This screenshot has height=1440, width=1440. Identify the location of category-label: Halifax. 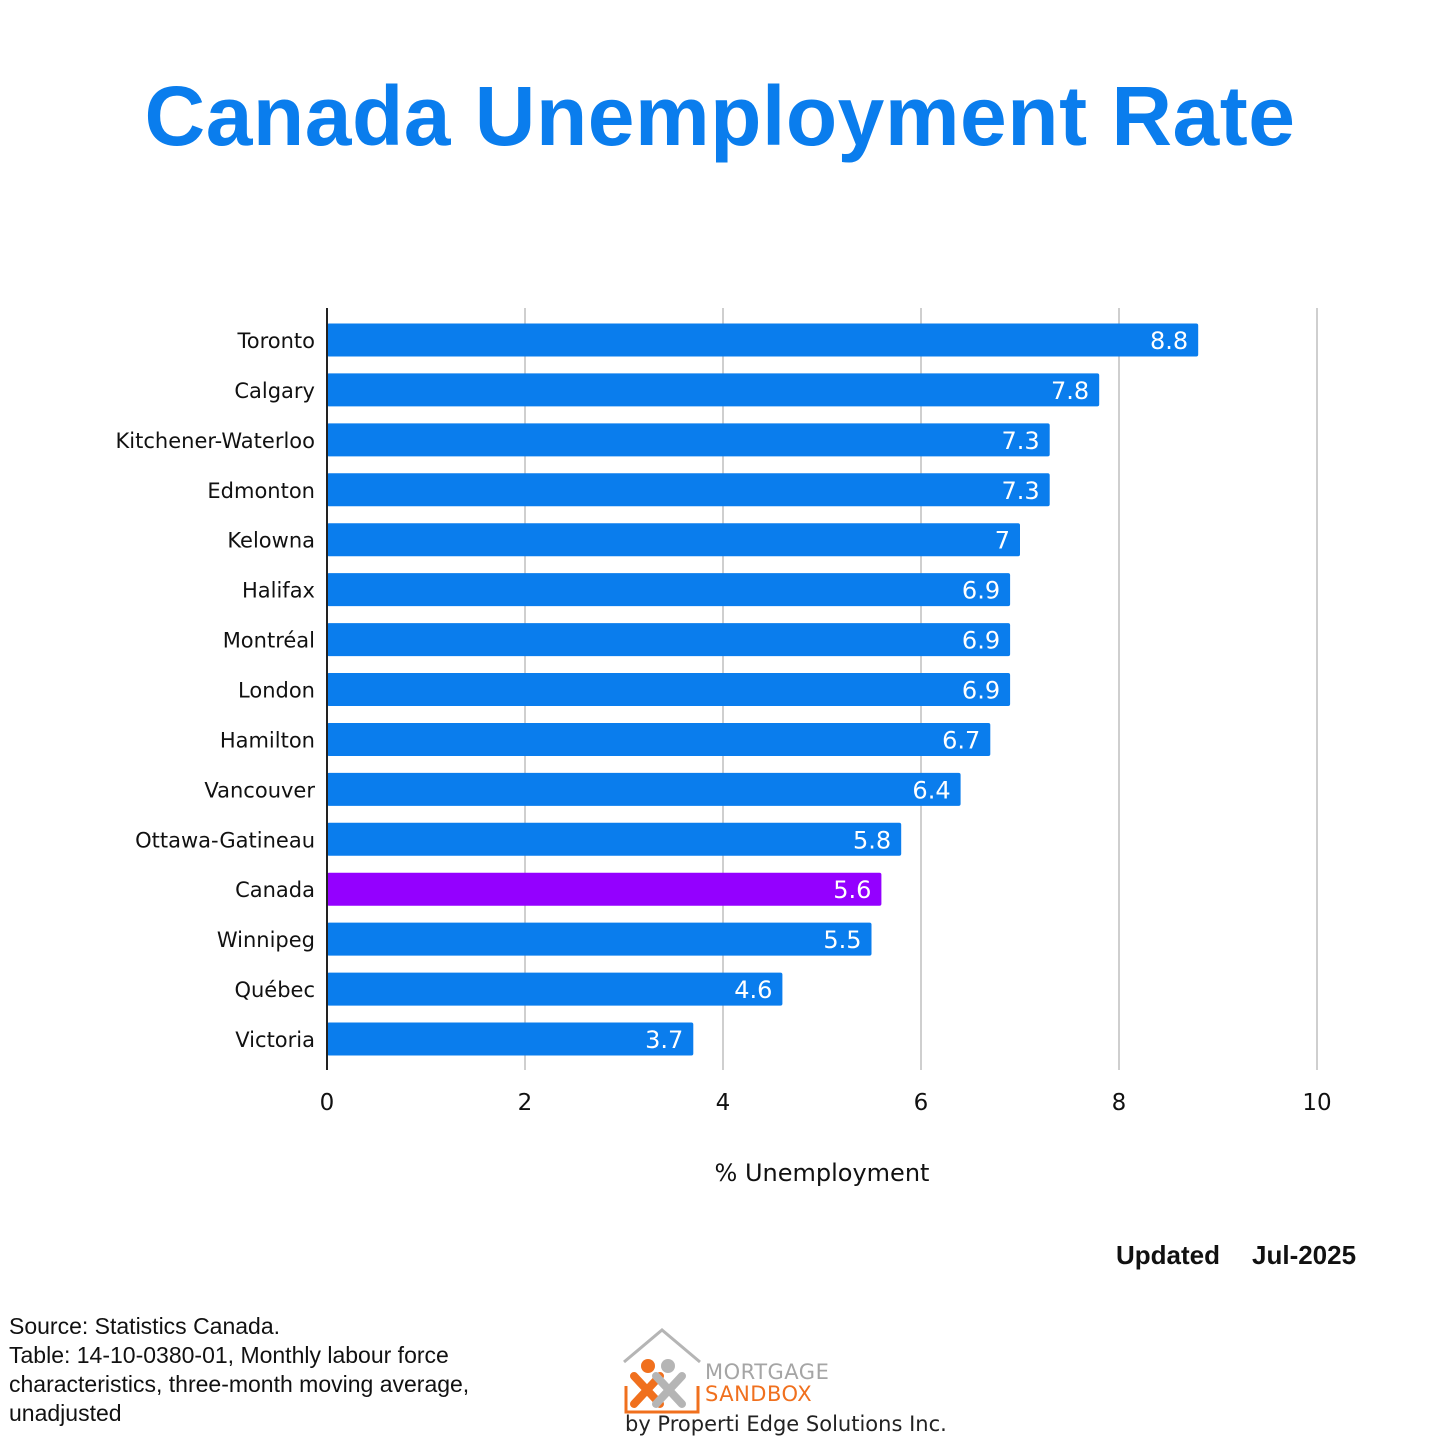
(278, 591).